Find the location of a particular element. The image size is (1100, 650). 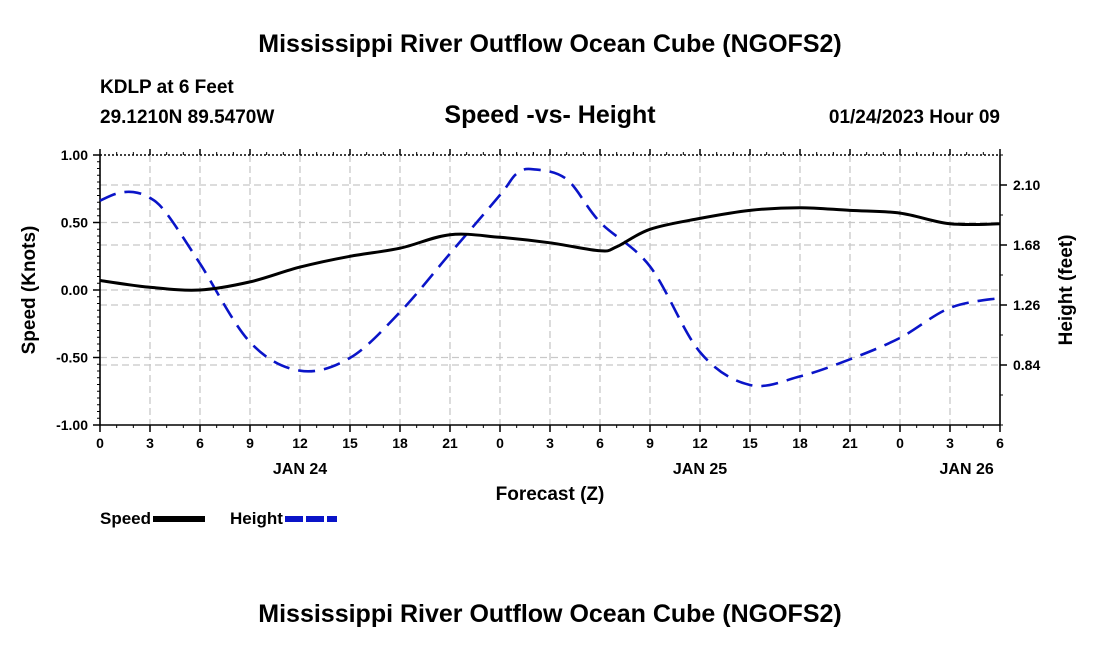

forecast-datetime: 01/24/2023 Hour 09 is located at coordinates (914, 117).